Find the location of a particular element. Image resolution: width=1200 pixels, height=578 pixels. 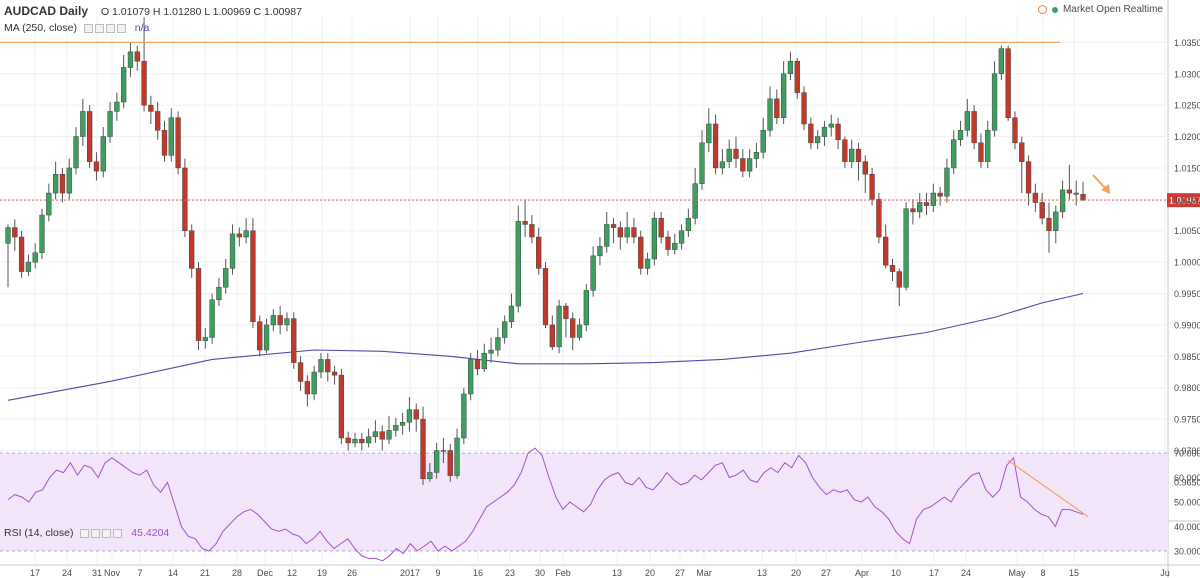

ma-label: MA (250, close) is located at coordinates (40, 28).